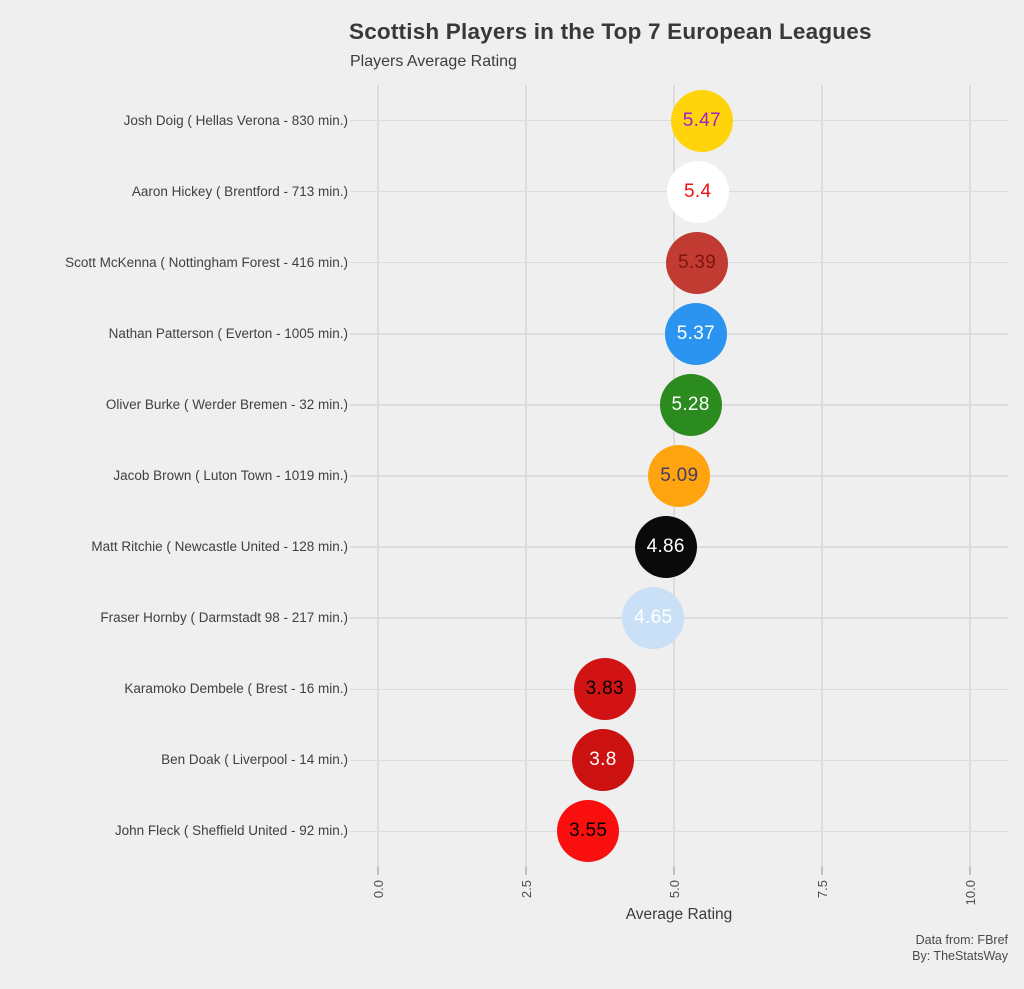 The image size is (1024, 989). I want to click on footer-author: By: TheStatsWay, so click(960, 955).